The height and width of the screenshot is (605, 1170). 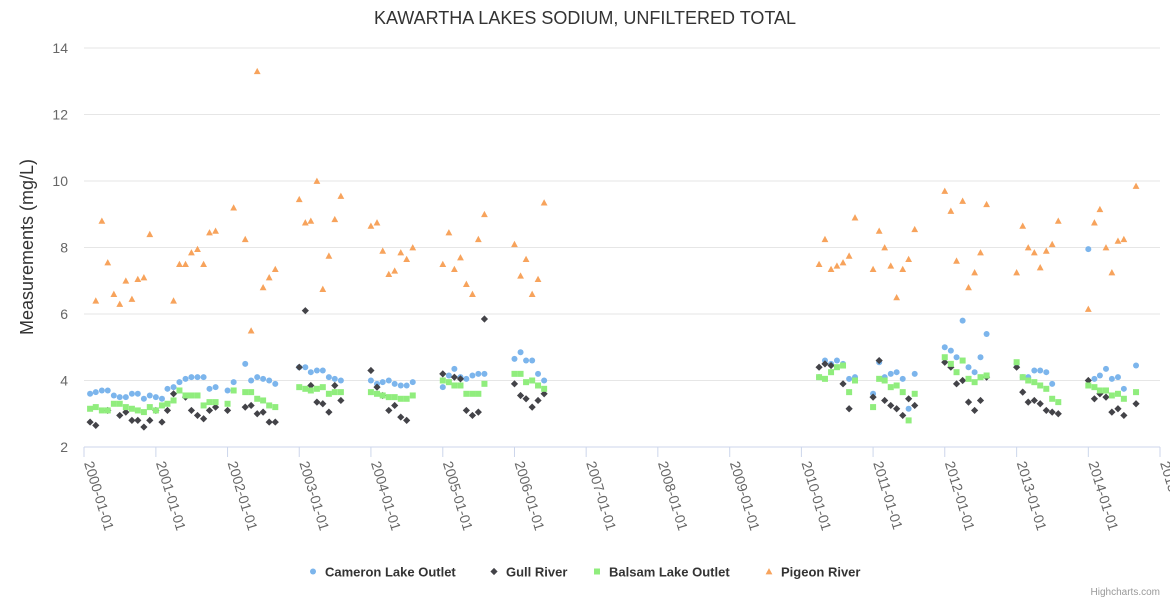 What do you see at coordinates (669, 572) in the screenshot?
I see `legend-label: Balsam Lake Outlet` at bounding box center [669, 572].